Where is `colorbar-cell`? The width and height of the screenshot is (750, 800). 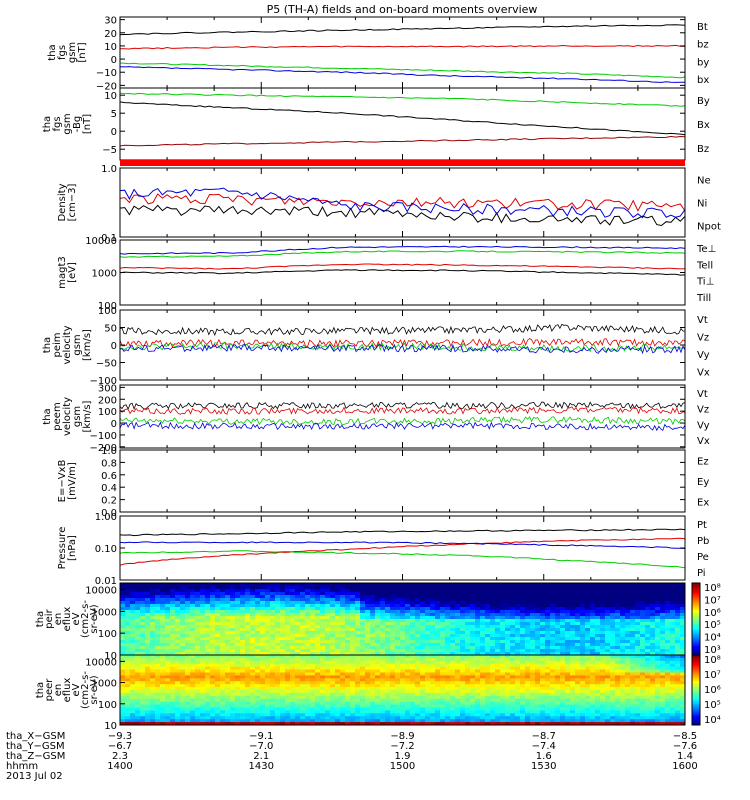 colorbar-cell is located at coordinates (696, 589).